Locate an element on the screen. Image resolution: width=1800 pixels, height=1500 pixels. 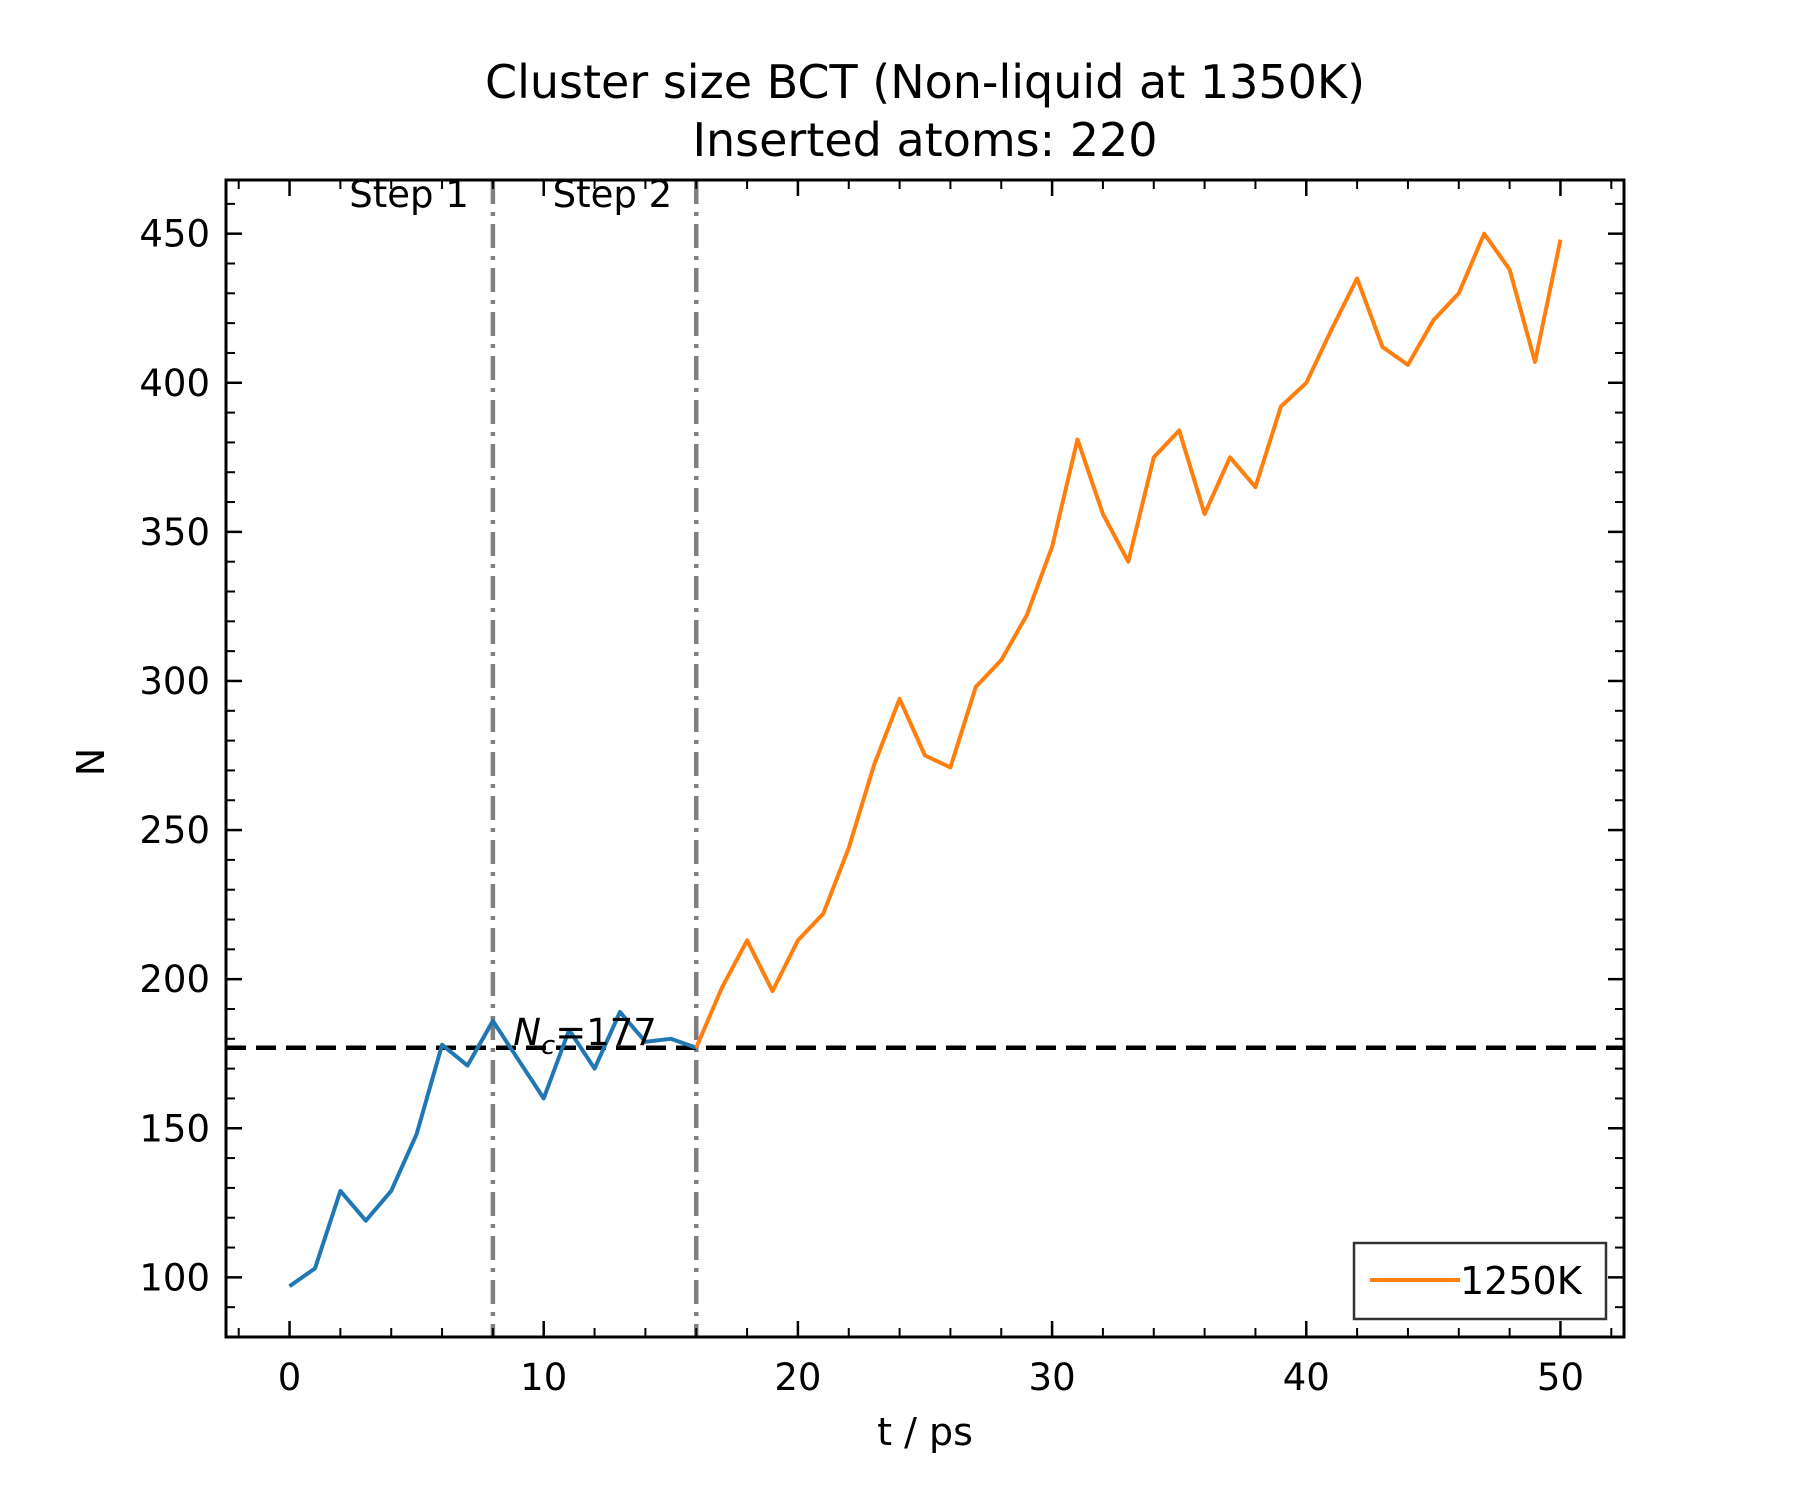
y-tick-label: 200 is located at coordinates (174, 979).